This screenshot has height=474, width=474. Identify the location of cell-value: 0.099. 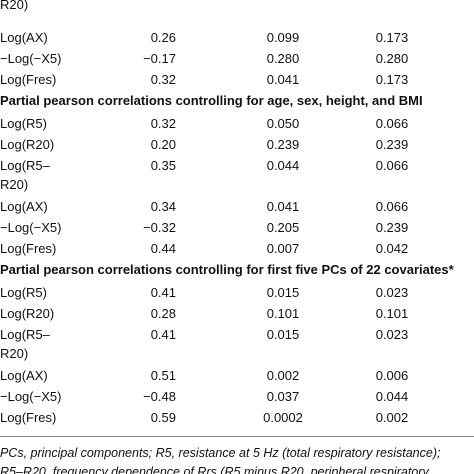
(283, 37).